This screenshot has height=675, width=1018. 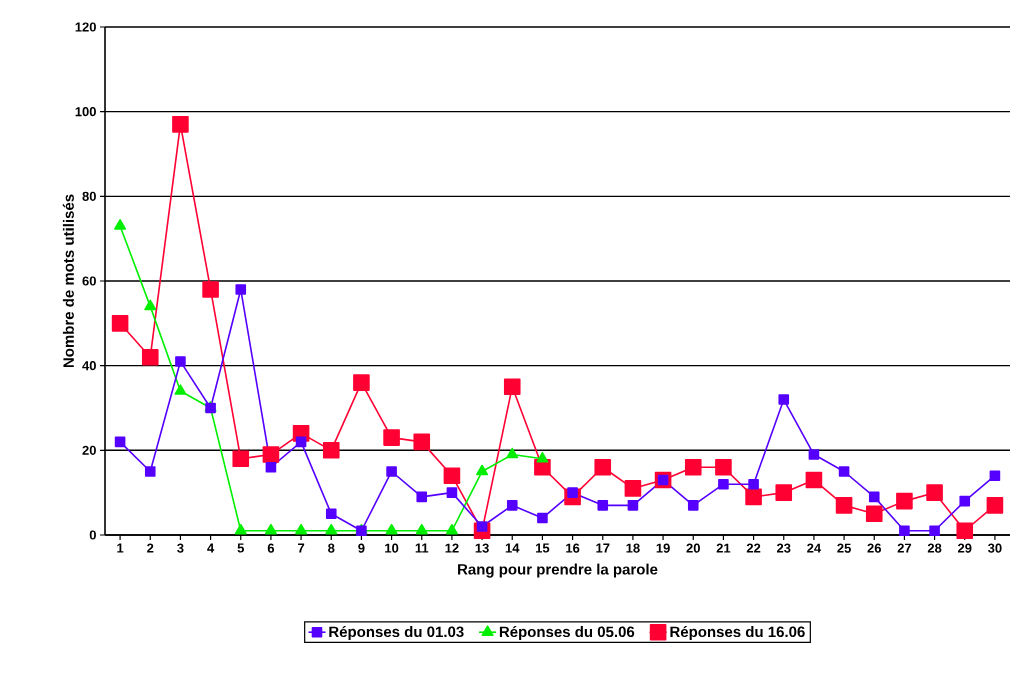 I want to click on y-tick-label: 0, so click(x=92, y=535).